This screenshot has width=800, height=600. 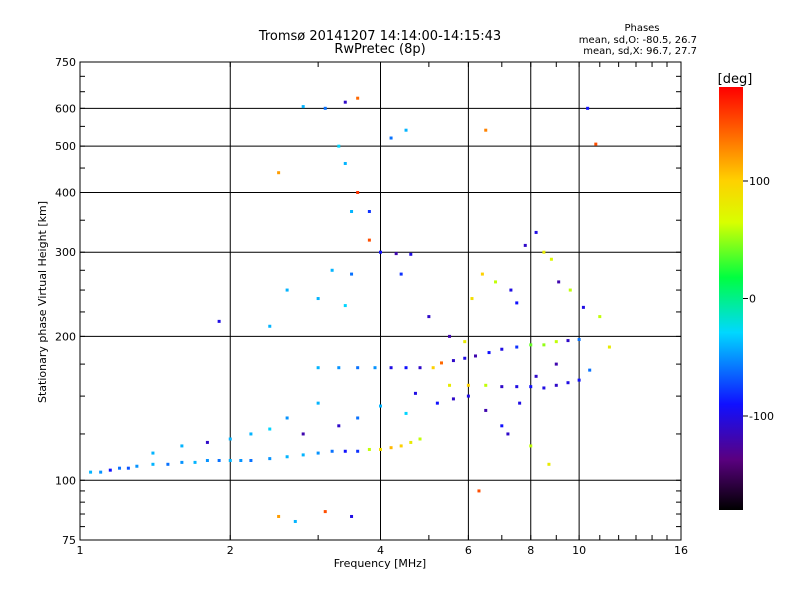 What do you see at coordinates (230, 550) in the screenshot?
I see `x-tick-label: 2` at bounding box center [230, 550].